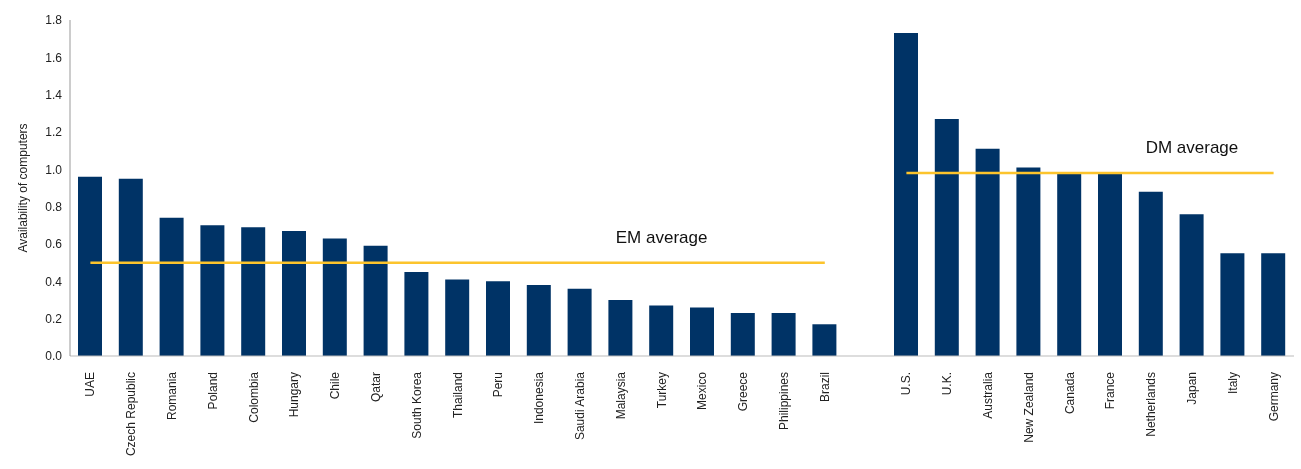 This screenshot has width=1301, height=469. What do you see at coordinates (1028, 407) in the screenshot?
I see `x-tick-label: New Zealand` at bounding box center [1028, 407].